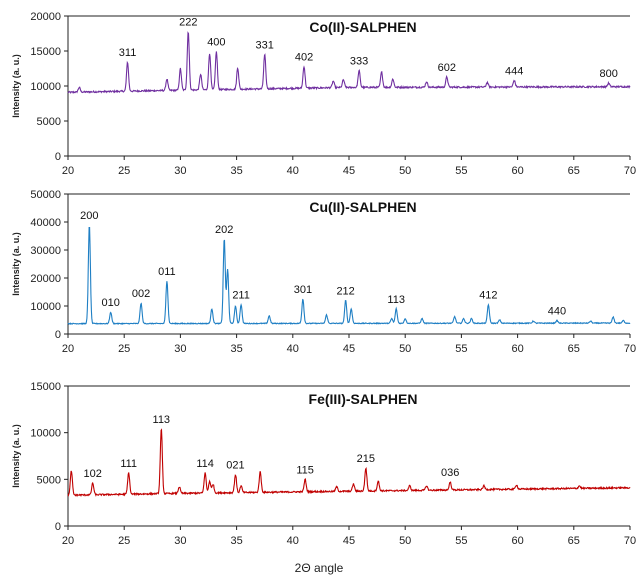  What do you see at coordinates (162, 420) in the screenshot?
I see `panel-3-peak-label: 113` at bounding box center [162, 420].